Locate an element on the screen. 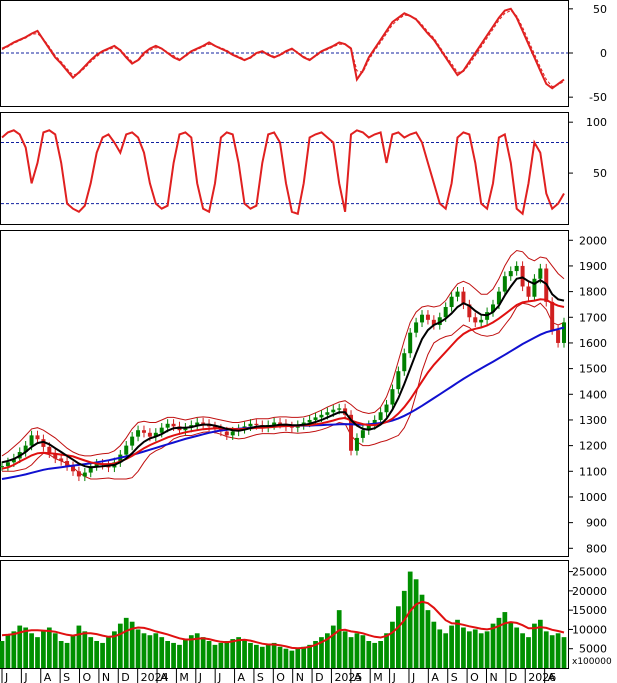  volume-ma-line is located at coordinates (283, 625).